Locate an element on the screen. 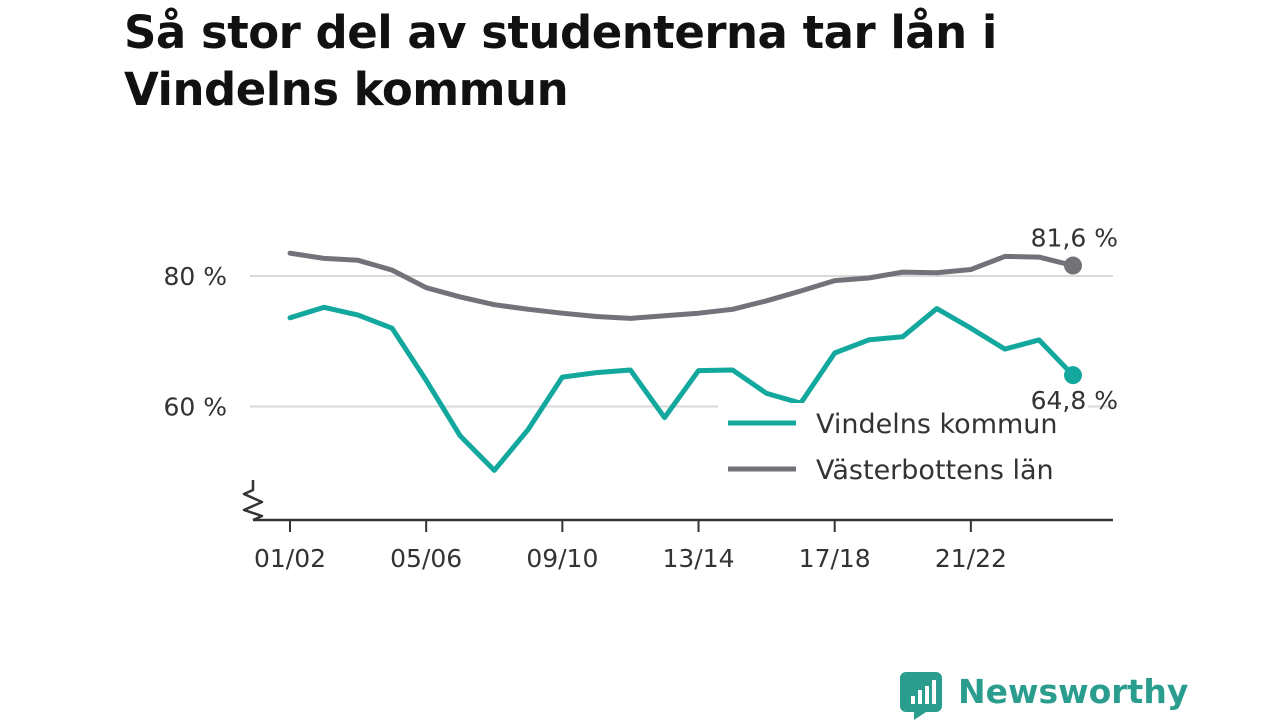 Image resolution: width=1280 pixels, height=720 pixels. series-end-label: 64,8 % is located at coordinates (1074, 400).